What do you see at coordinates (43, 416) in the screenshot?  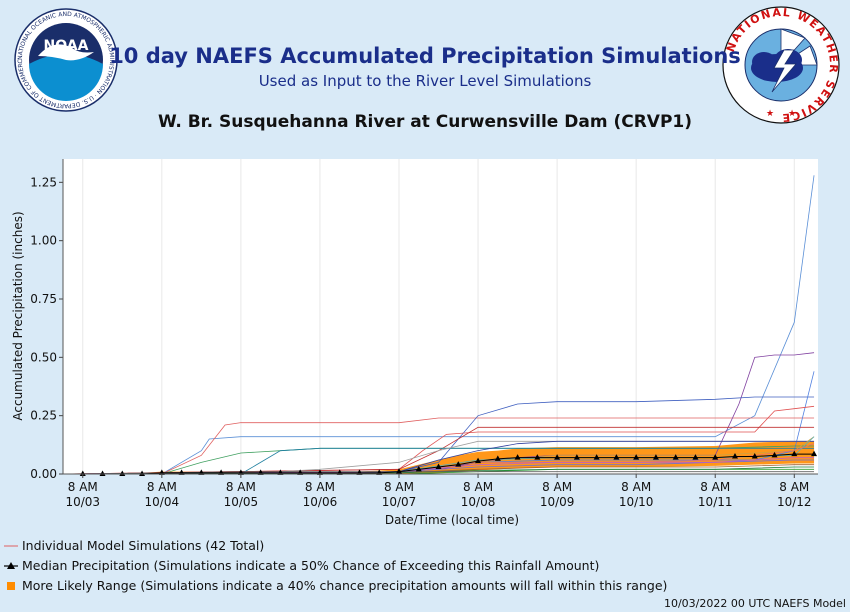 I see `y-tick-label: 0.25` at bounding box center [43, 416].